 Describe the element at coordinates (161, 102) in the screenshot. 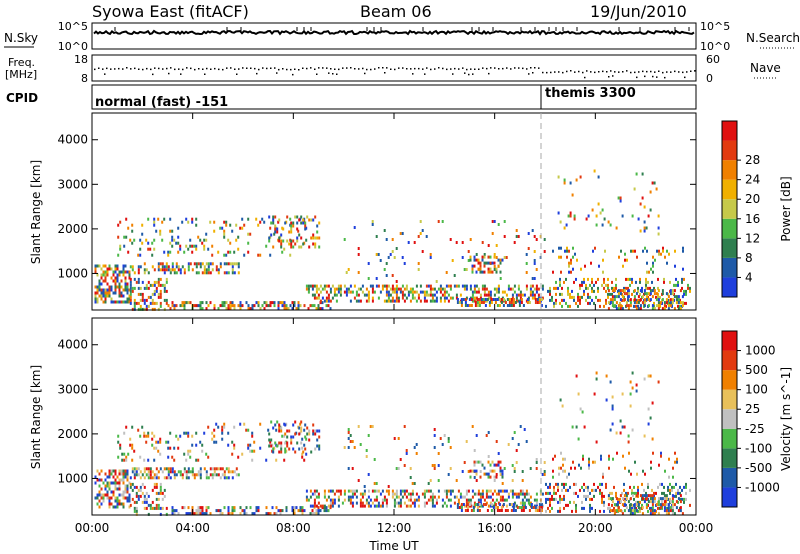

I see `cpid-mode-1-label: normal (fast) -151` at that location.